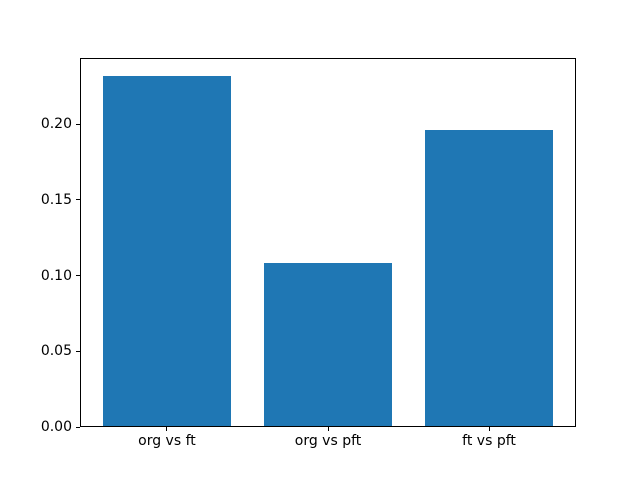 This screenshot has height=480, width=640. I want to click on y-tick-label: 0.10, so click(56, 275).